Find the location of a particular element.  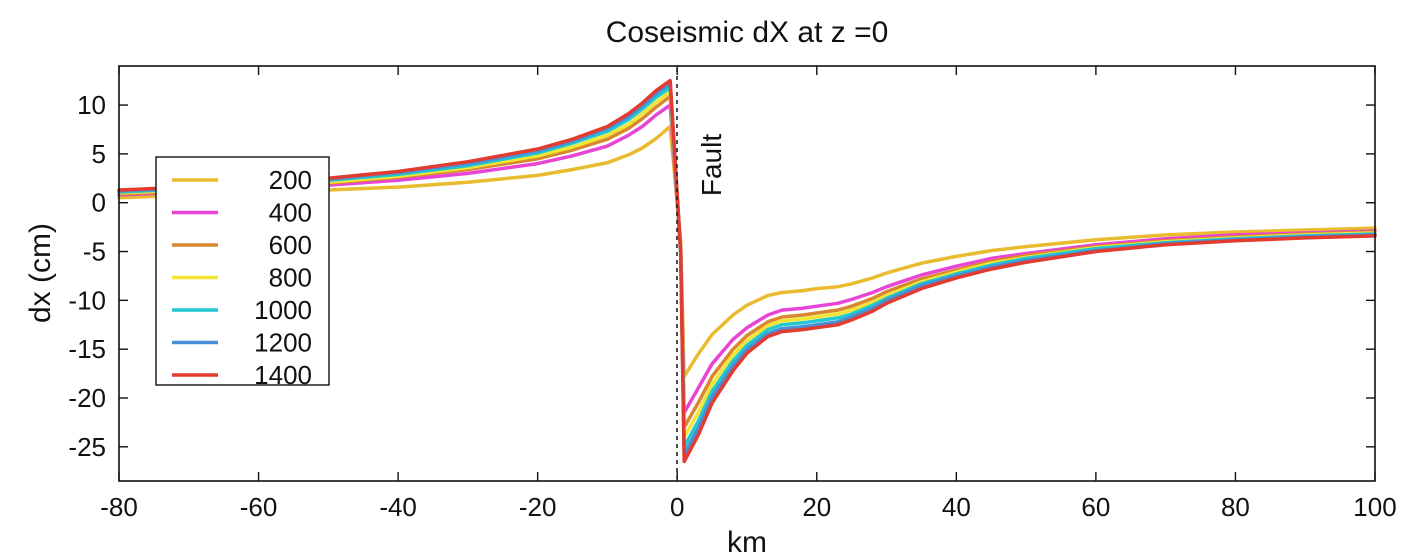

x-tick-label: 60 is located at coordinates (1095, 507).